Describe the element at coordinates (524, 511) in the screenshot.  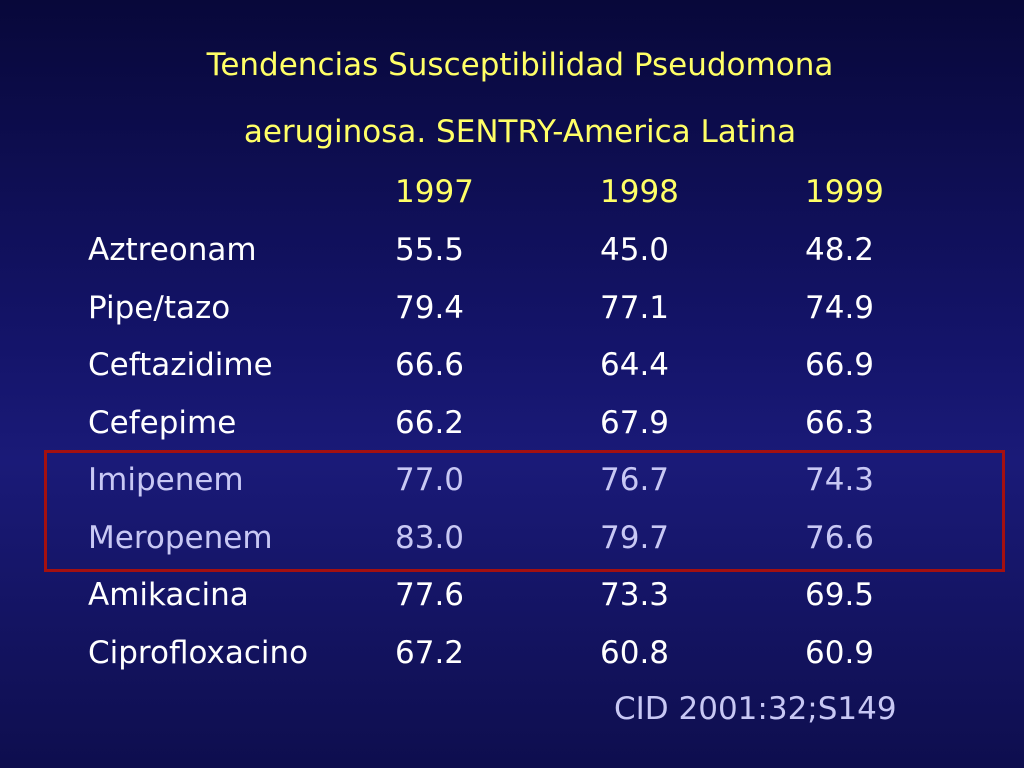
I see `highlight-box` at that location.